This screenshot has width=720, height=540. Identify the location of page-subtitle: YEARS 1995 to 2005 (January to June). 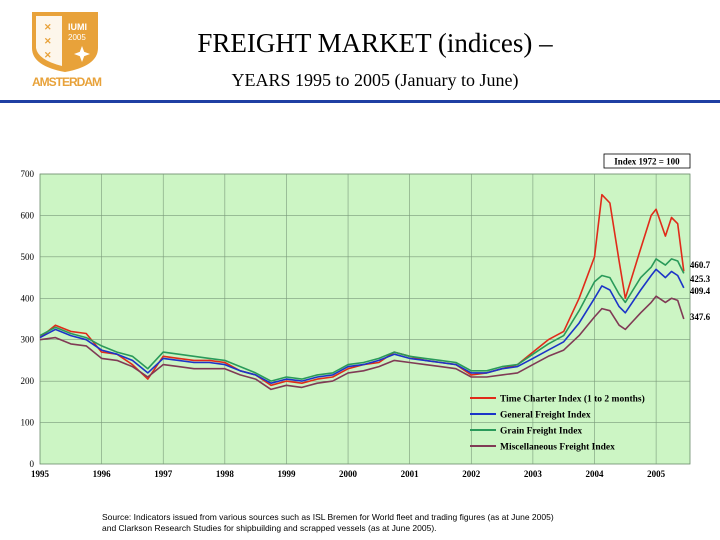
(375, 80).